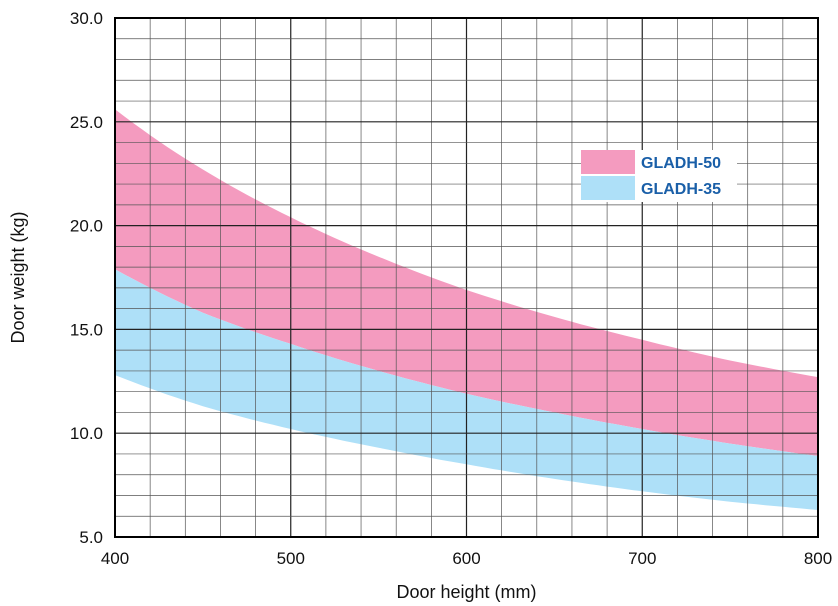 The height and width of the screenshot is (606, 838). What do you see at coordinates (86, 226) in the screenshot?
I see `y-tick-label: 20.0` at bounding box center [86, 226].